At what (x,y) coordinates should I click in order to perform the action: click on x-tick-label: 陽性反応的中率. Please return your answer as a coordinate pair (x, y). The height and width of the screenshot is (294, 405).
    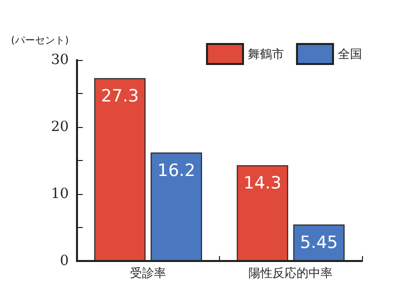
    Looking at the image, I should click on (290, 273).